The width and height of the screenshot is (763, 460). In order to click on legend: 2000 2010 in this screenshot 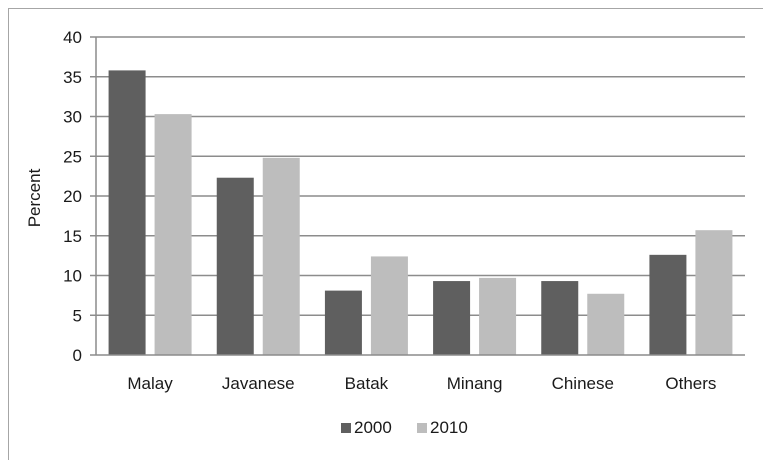, I will do `click(404, 427)`.